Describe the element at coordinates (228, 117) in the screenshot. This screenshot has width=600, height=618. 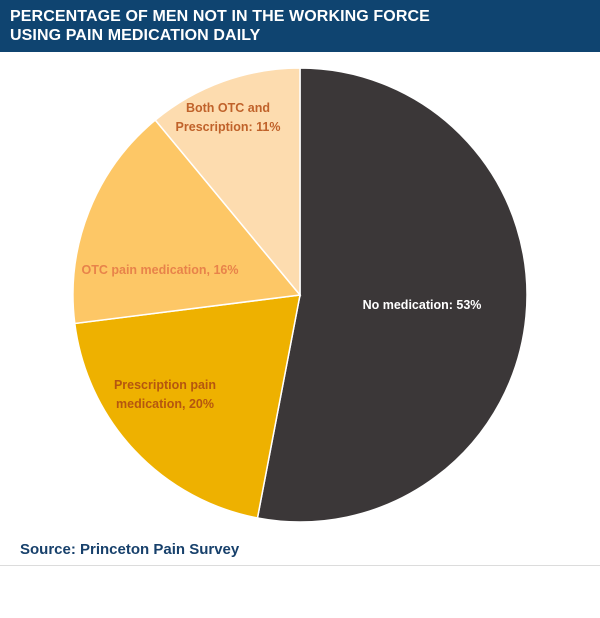
I see `data-label-both-otc-and-prescription: Both OTC and Prescription: 11%` at that location.